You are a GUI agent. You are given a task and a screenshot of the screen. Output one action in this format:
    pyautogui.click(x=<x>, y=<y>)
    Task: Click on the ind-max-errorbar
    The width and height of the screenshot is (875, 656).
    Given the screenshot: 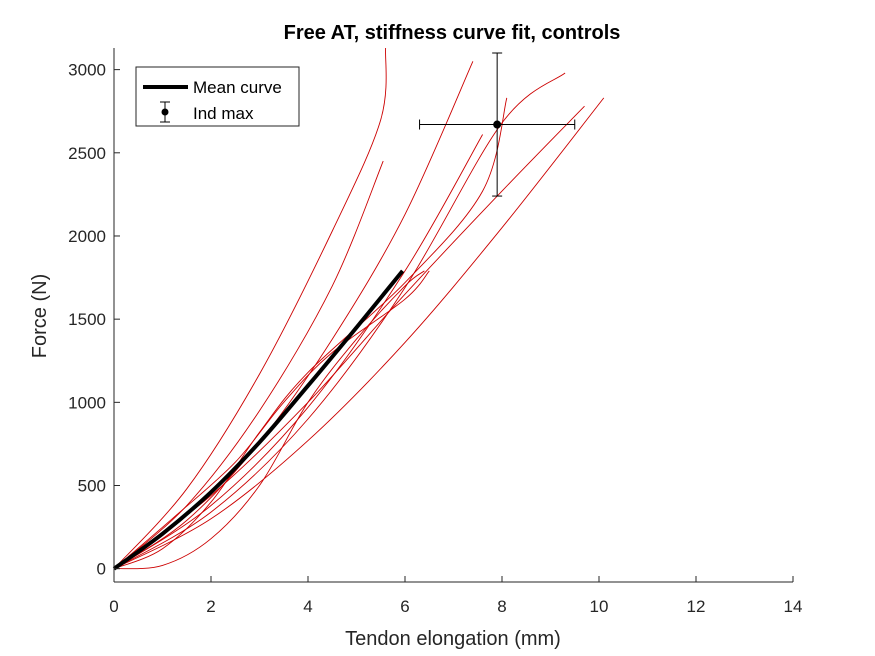 What is the action you would take?
    pyautogui.click(x=497, y=124)
    